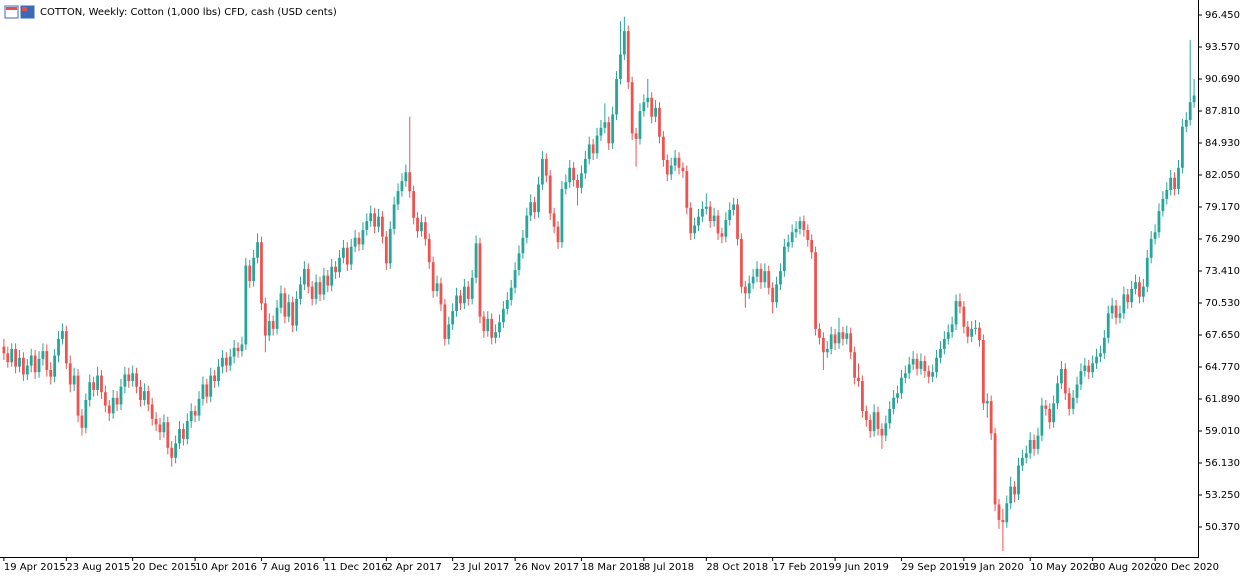 The image size is (1246, 576). I want to click on x-tick-label: 19 Apr 2015, so click(35, 567).